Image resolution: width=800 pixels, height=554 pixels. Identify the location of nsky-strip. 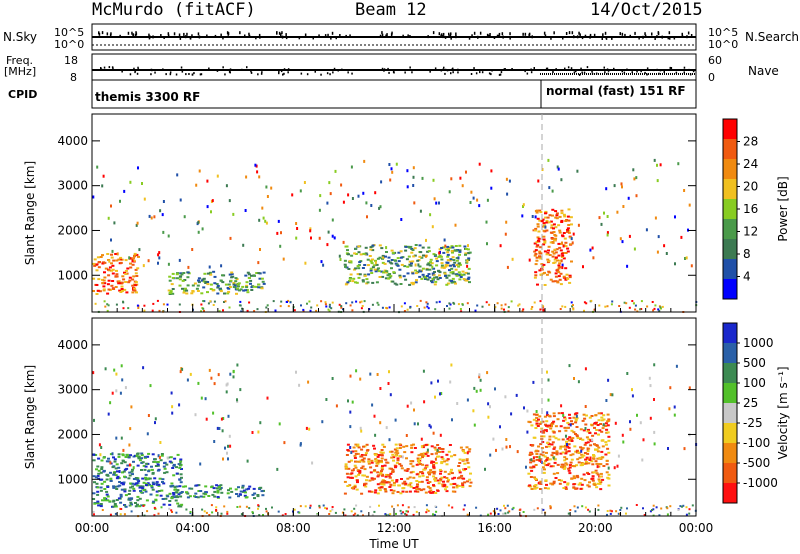
(394, 37).